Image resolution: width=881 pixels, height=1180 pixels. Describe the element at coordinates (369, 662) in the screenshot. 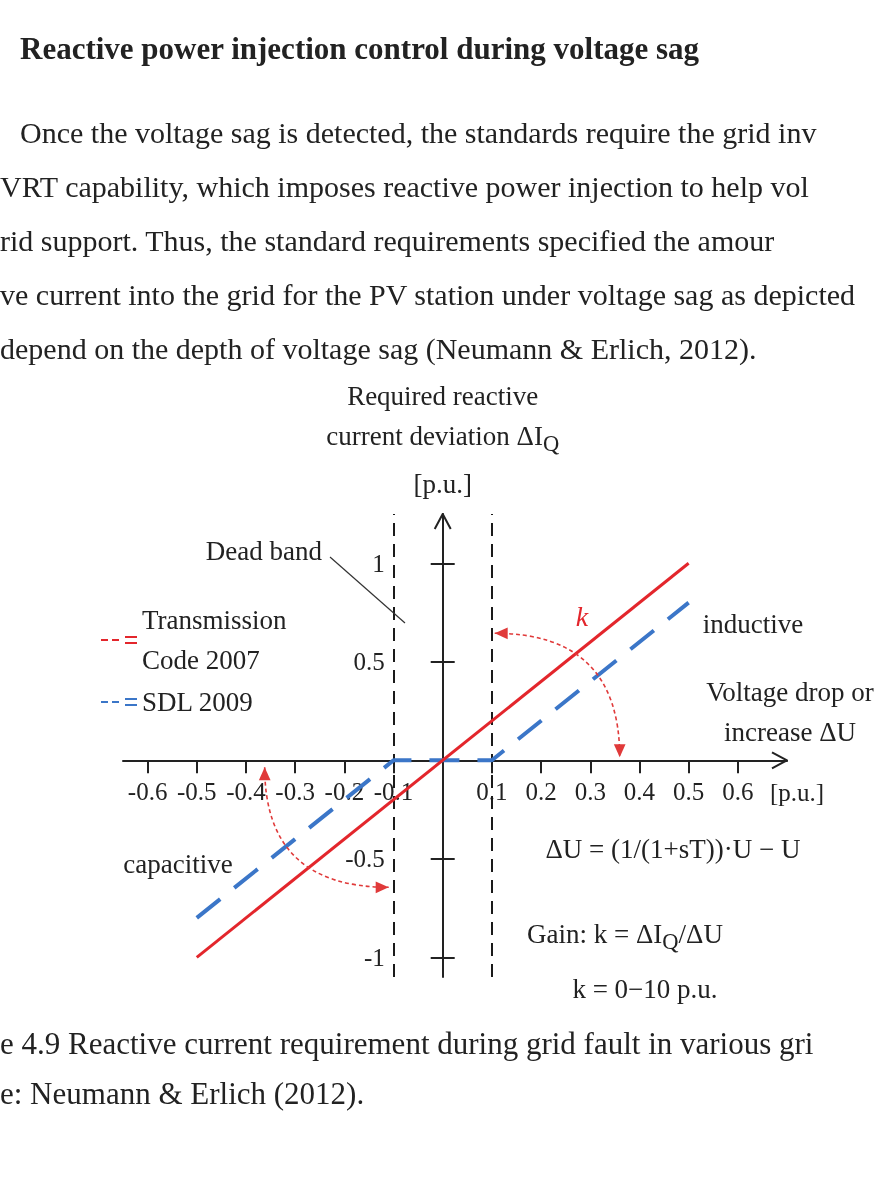

I see `y-tick-label: 0.5` at that location.